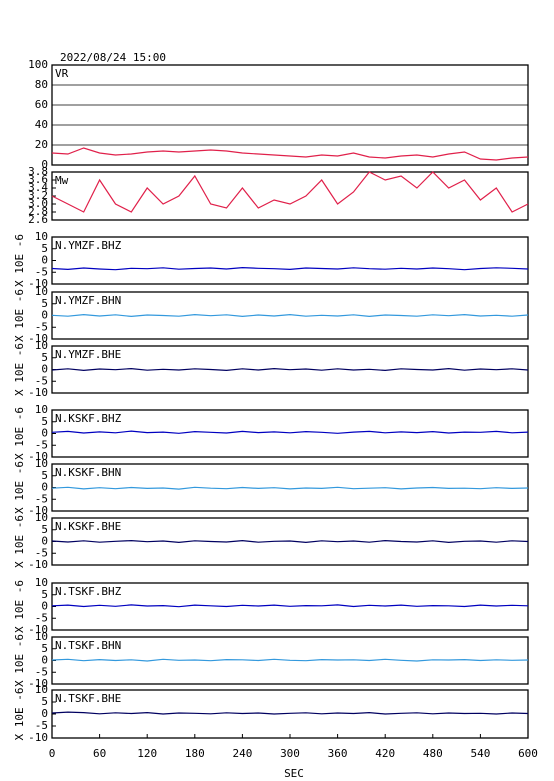 The width and height of the screenshot is (554, 781). What do you see at coordinates (113, 57) in the screenshot?
I see `chart-title: 2022/08/24 15:00` at bounding box center [113, 57].